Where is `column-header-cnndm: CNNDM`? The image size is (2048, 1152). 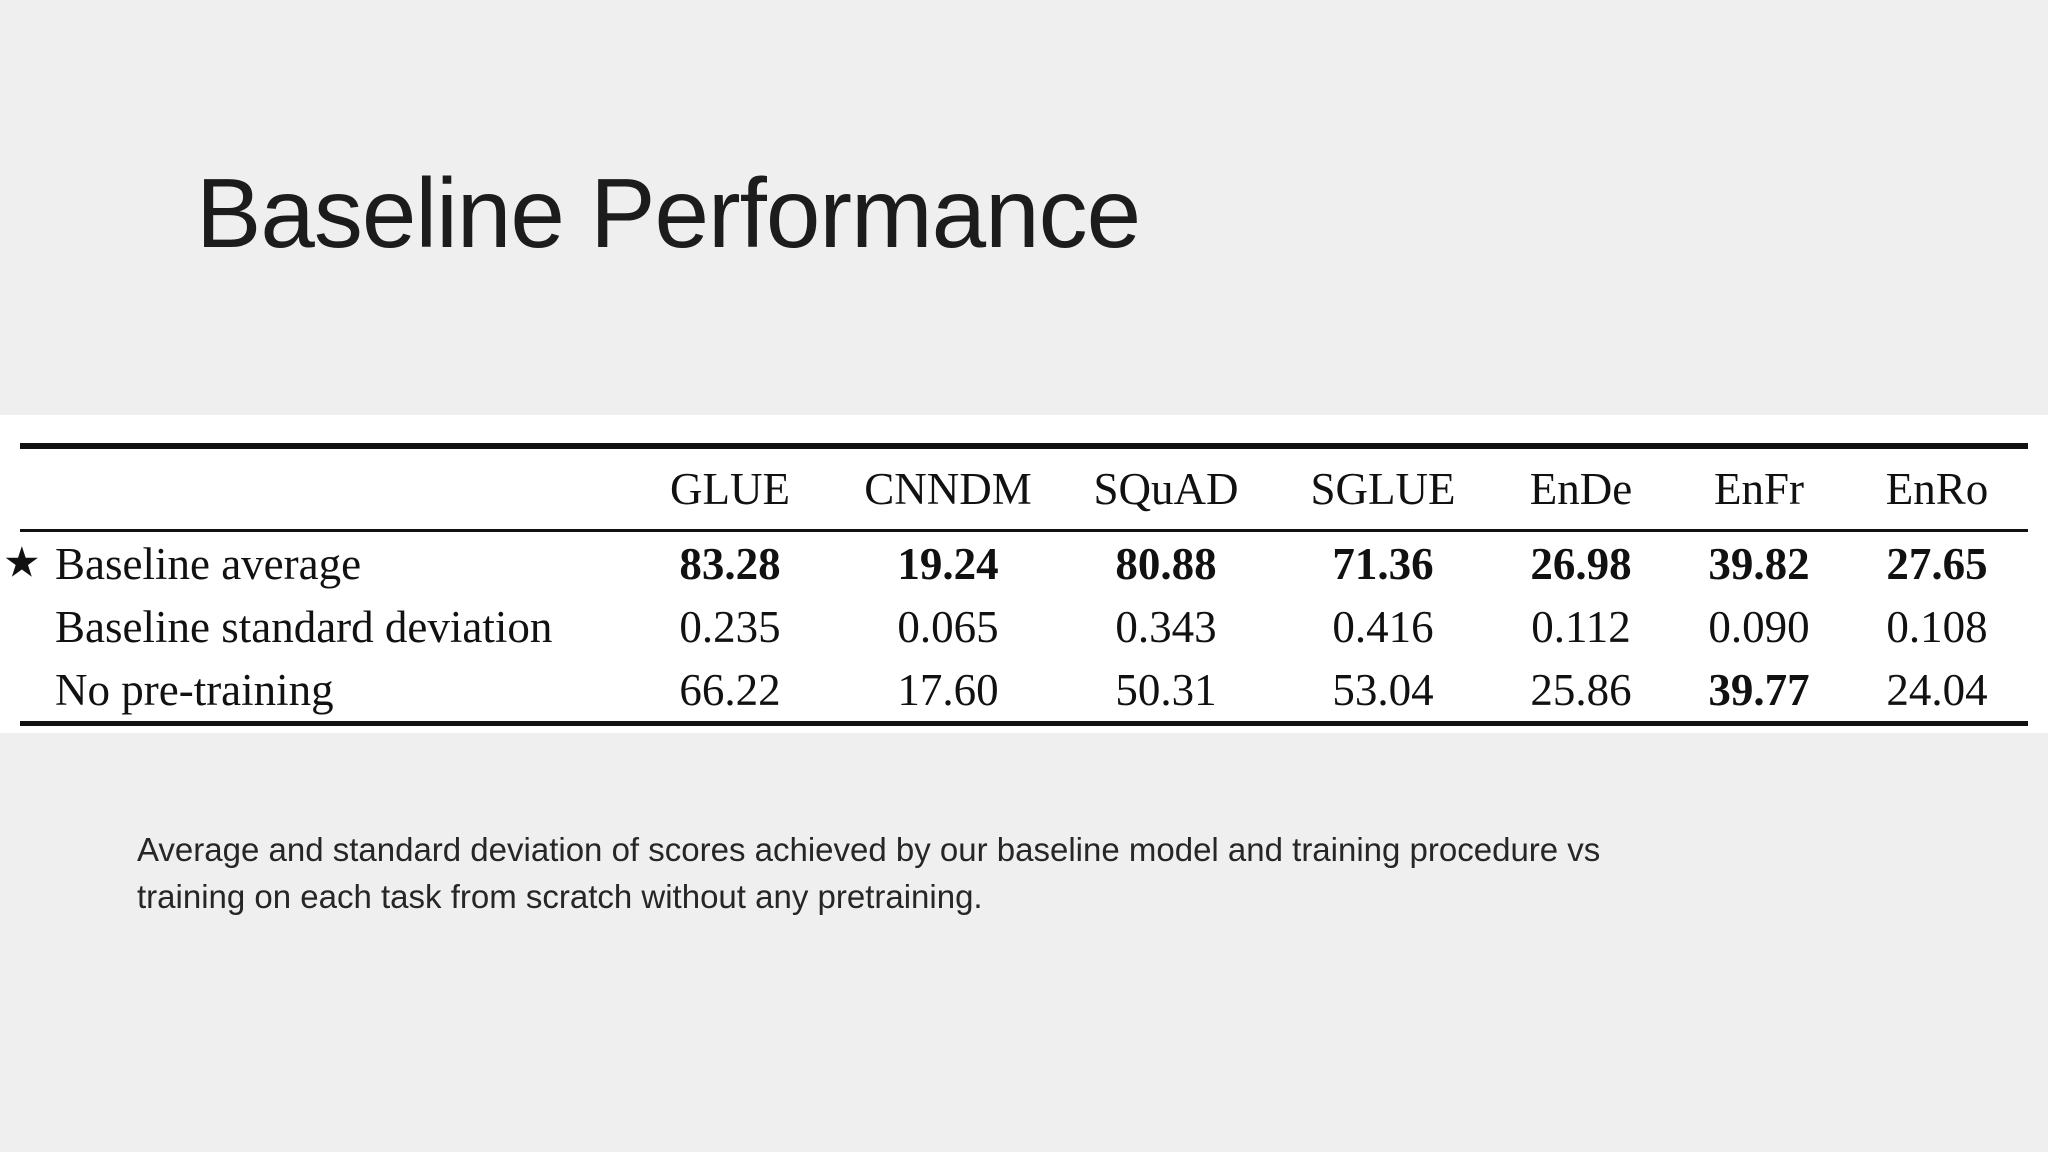 column-header-cnndm: CNNDM is located at coordinates (948, 489).